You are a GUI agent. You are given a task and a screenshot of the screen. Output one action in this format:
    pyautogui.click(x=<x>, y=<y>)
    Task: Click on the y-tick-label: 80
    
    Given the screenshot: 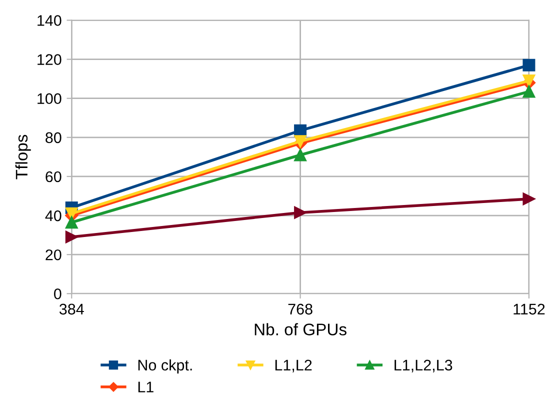 What is the action you would take?
    pyautogui.click(x=54, y=138)
    